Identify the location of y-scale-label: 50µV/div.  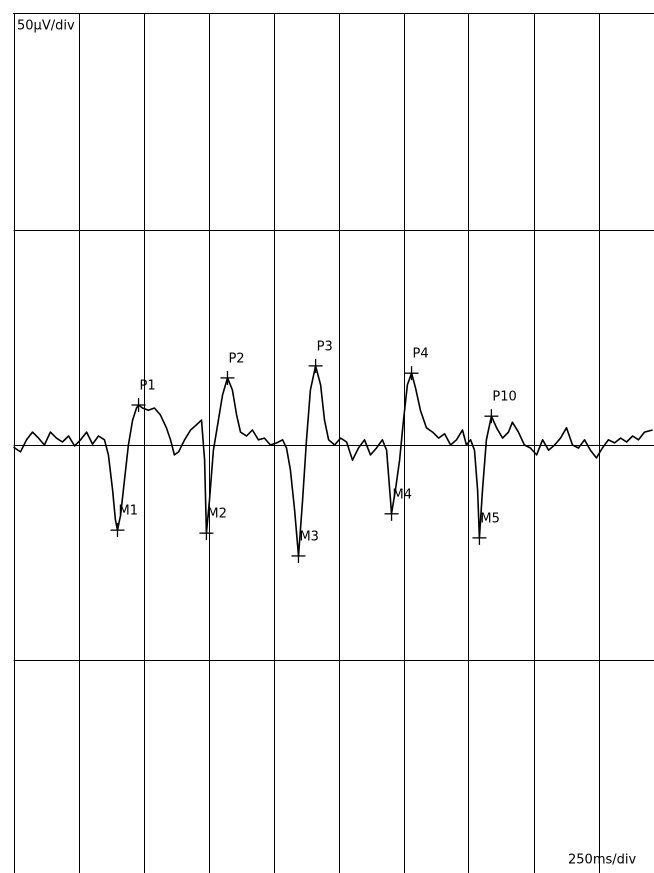
(46, 26).